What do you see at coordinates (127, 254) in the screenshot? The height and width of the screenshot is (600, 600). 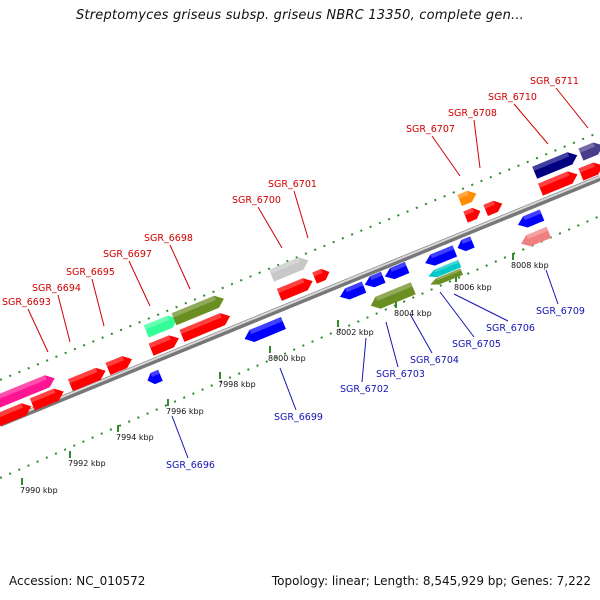 I see `gene-label-SGR_6697: SGR_6697` at bounding box center [127, 254].